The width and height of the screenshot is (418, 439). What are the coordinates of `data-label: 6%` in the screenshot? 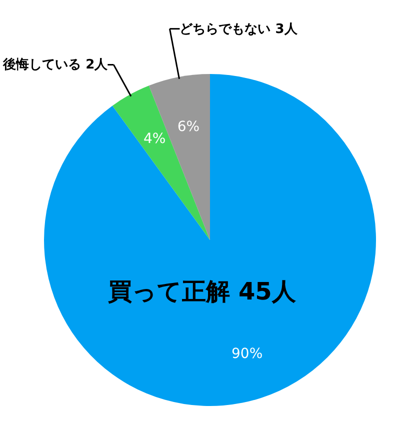 It's located at (188, 127).